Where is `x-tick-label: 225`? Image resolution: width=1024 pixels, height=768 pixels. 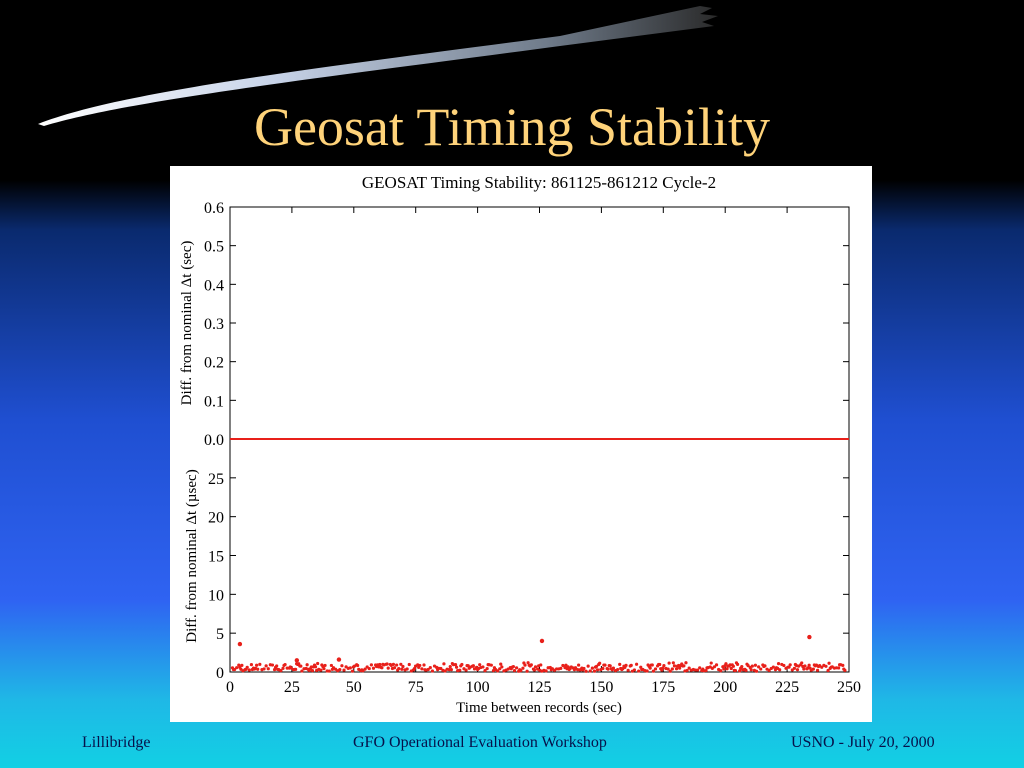
x-tick-label: 225 is located at coordinates (787, 687).